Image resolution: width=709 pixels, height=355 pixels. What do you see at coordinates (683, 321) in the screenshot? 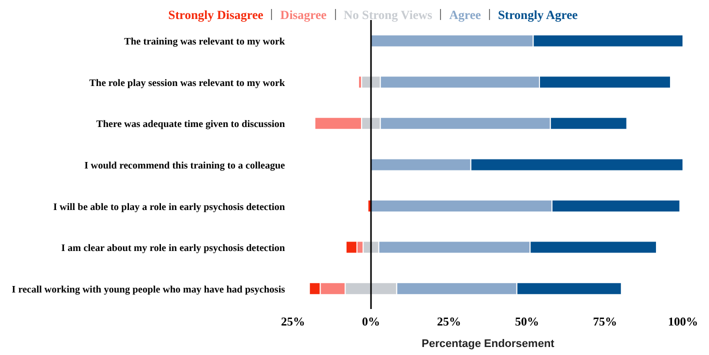
I see `x-tick-label: 100%` at bounding box center [683, 321].